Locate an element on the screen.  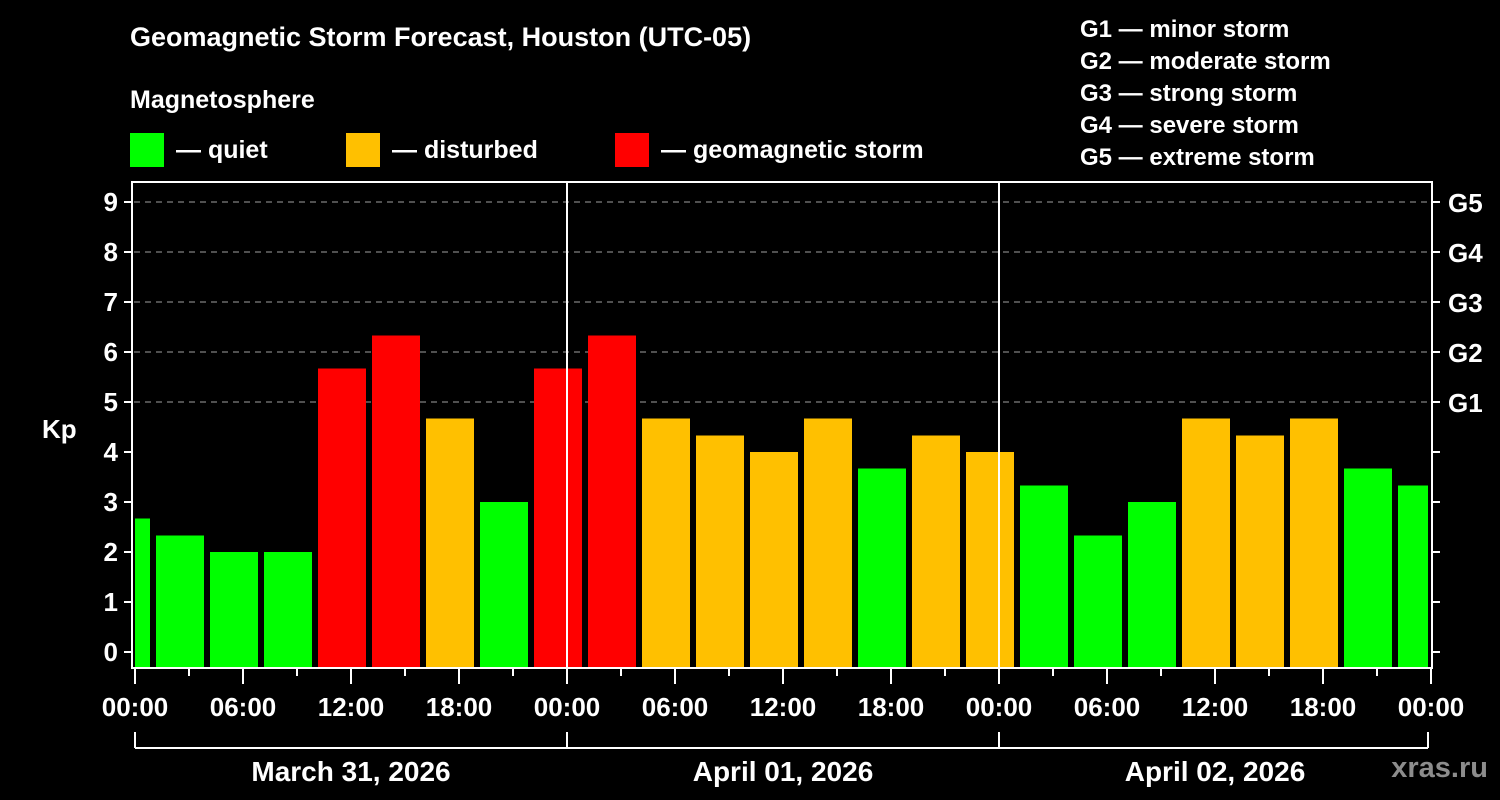
g-level-label: G4 is located at coordinates (1465, 253).